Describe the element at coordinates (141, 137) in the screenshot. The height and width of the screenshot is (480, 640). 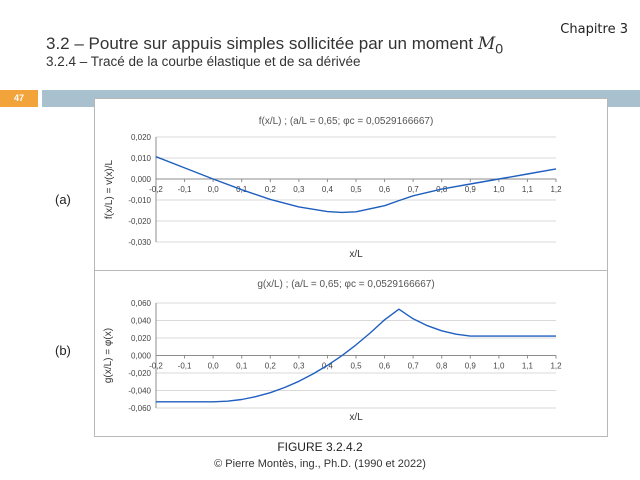
I see `chart1-y-tick-label: 0,020` at that location.